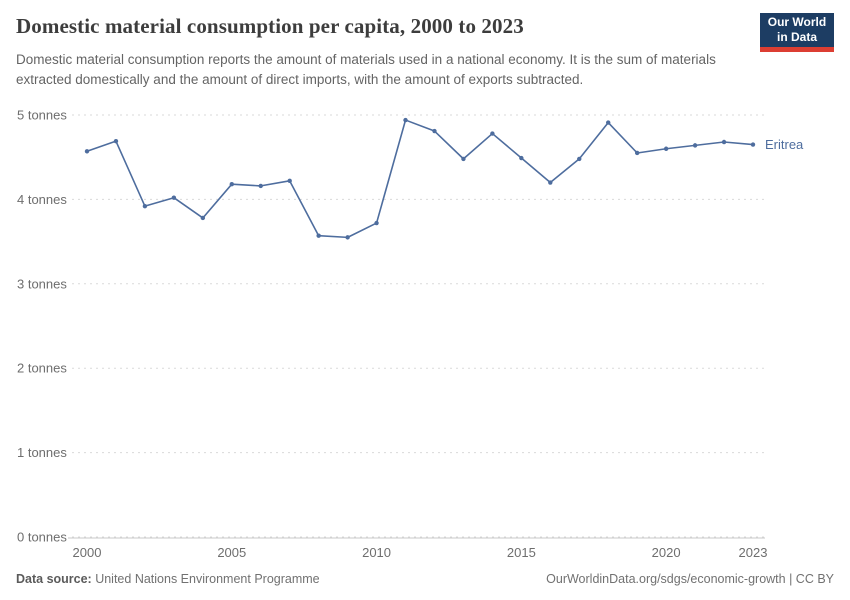  What do you see at coordinates (376, 552) in the screenshot?
I see `x-tick-label: 2010` at bounding box center [376, 552].